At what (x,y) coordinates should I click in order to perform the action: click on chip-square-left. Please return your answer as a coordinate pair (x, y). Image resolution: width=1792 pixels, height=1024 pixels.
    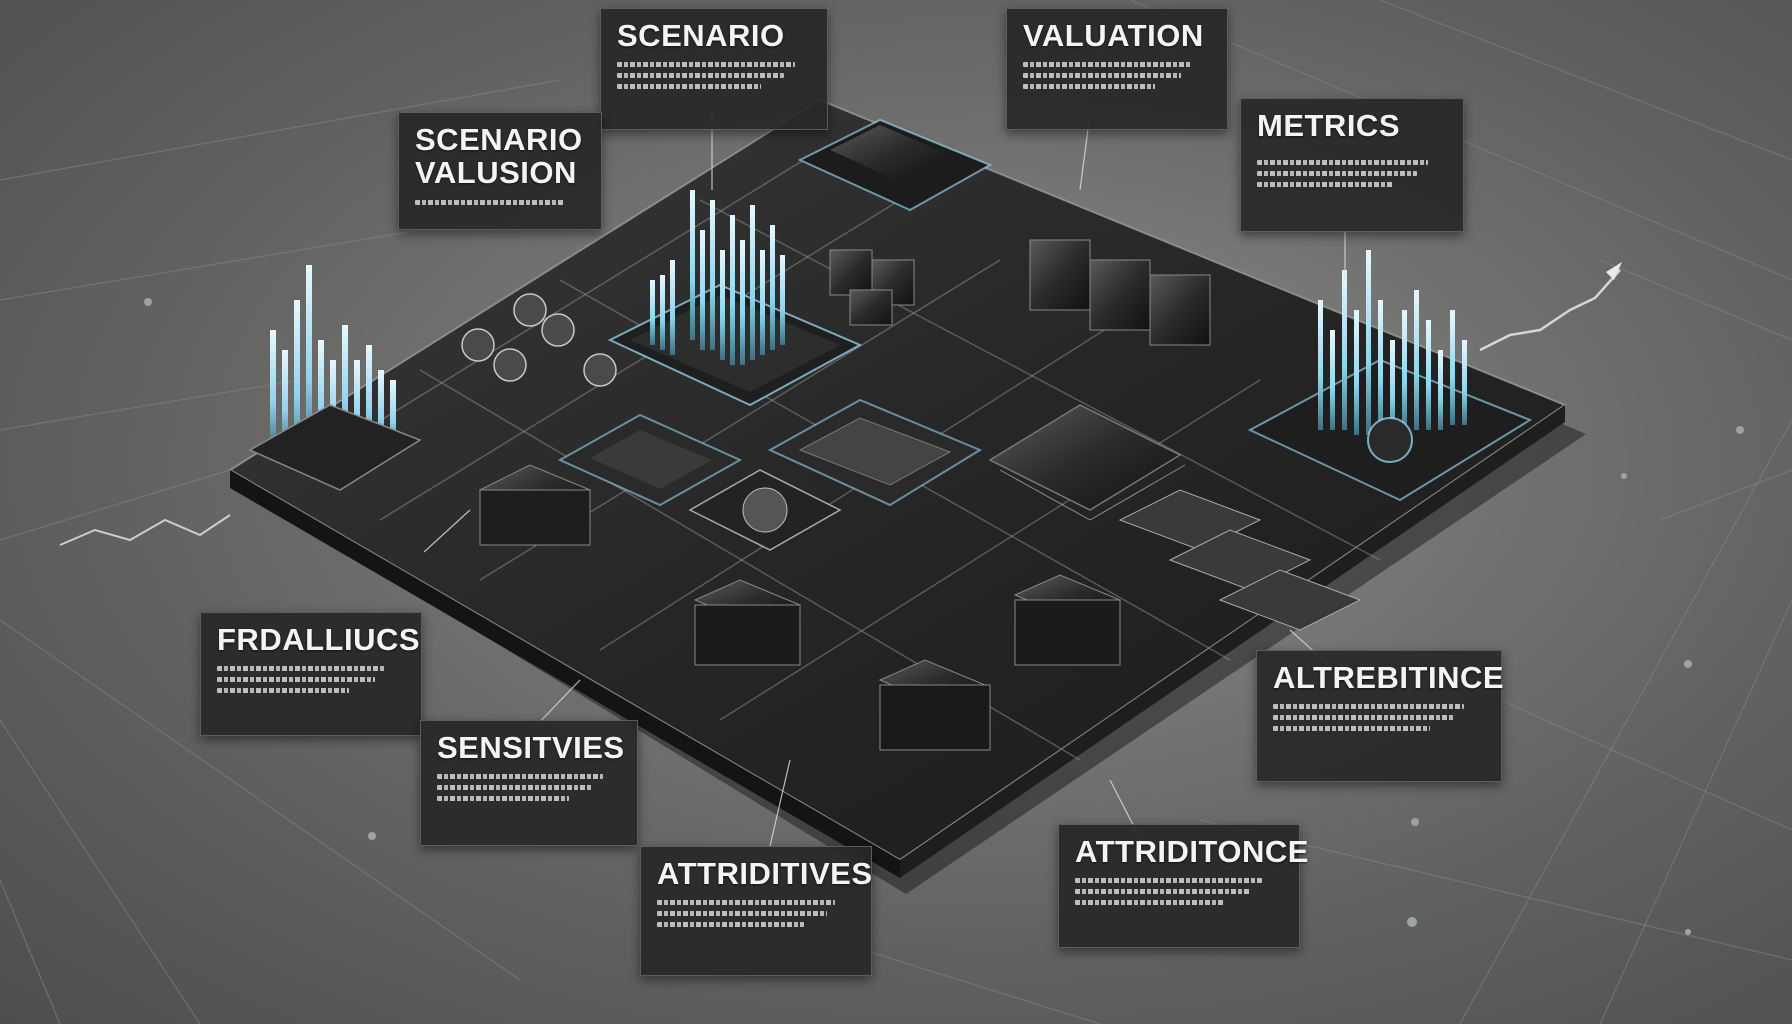
    Looking at the image, I should click on (650, 460).